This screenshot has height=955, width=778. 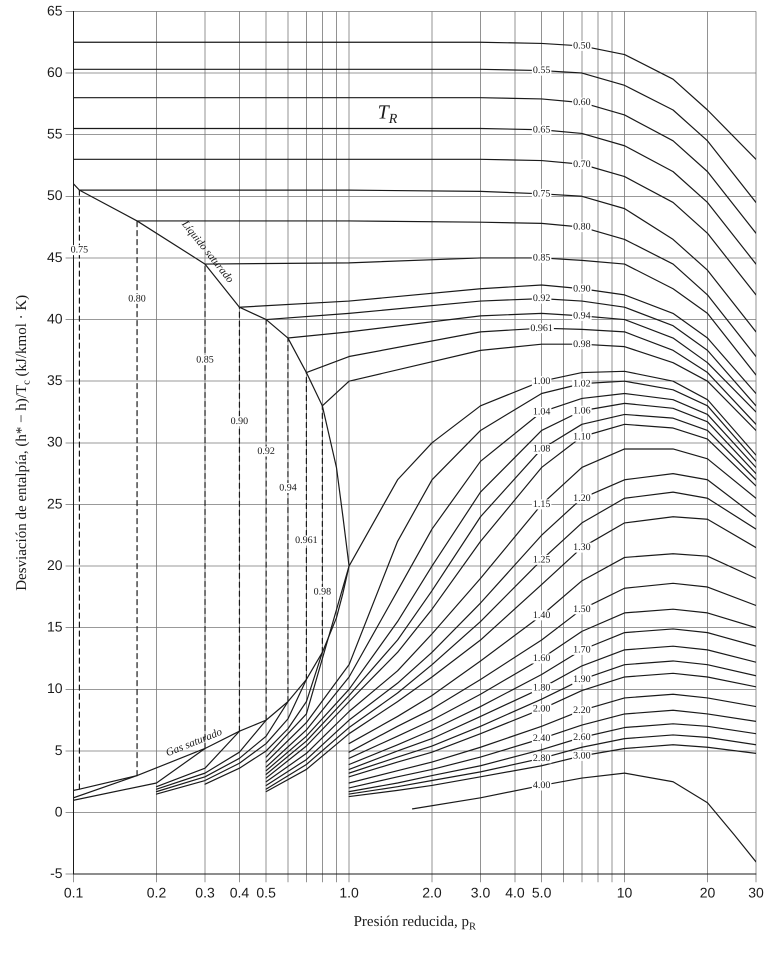 What do you see at coordinates (542, 892) in the screenshot?
I see `x-tick-label: 5.0` at bounding box center [542, 892].